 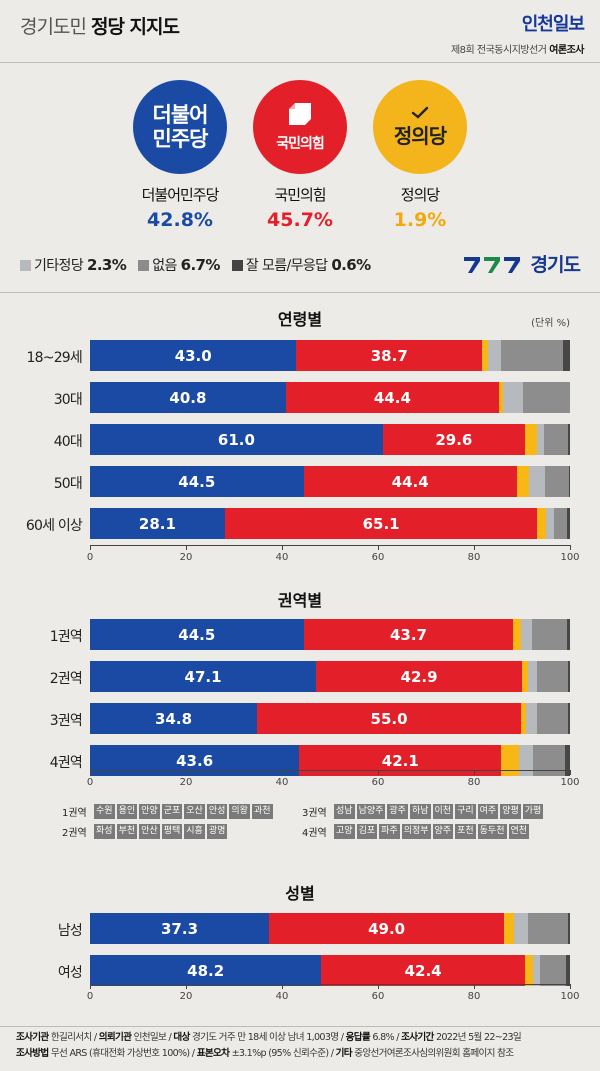 What do you see at coordinates (236, 439) in the screenshot?
I see `data-label: 61.0` at bounding box center [236, 439].